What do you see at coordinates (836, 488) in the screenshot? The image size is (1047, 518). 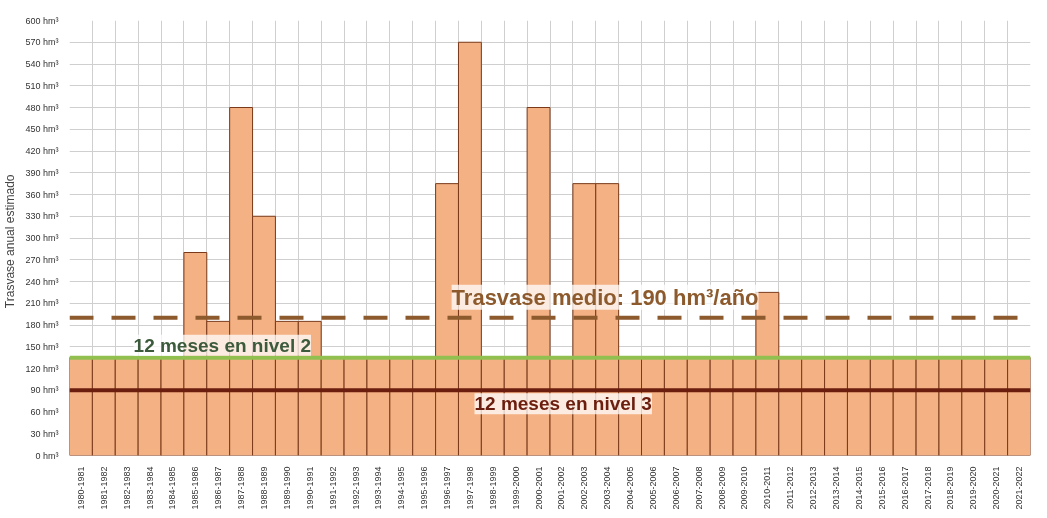 I see `x-tick-label: 2013-2014` at bounding box center [836, 488].